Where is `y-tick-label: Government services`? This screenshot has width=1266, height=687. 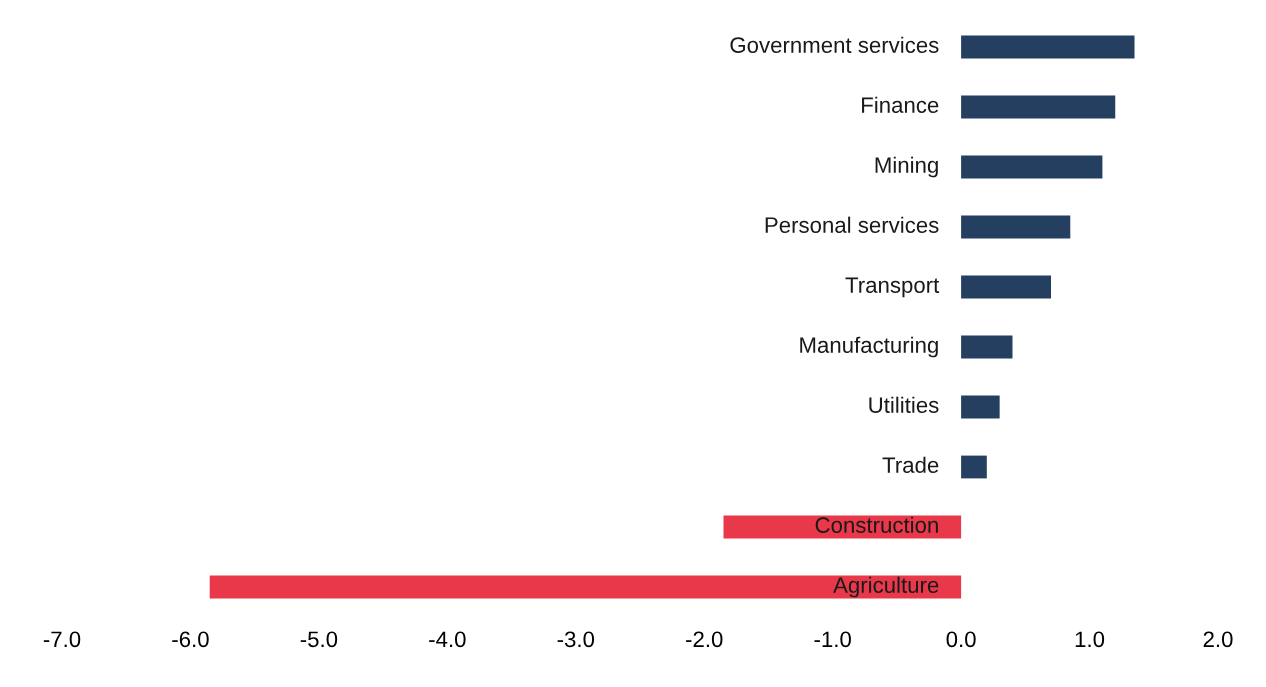
y-tick-label: Government services is located at coordinates (834, 44).